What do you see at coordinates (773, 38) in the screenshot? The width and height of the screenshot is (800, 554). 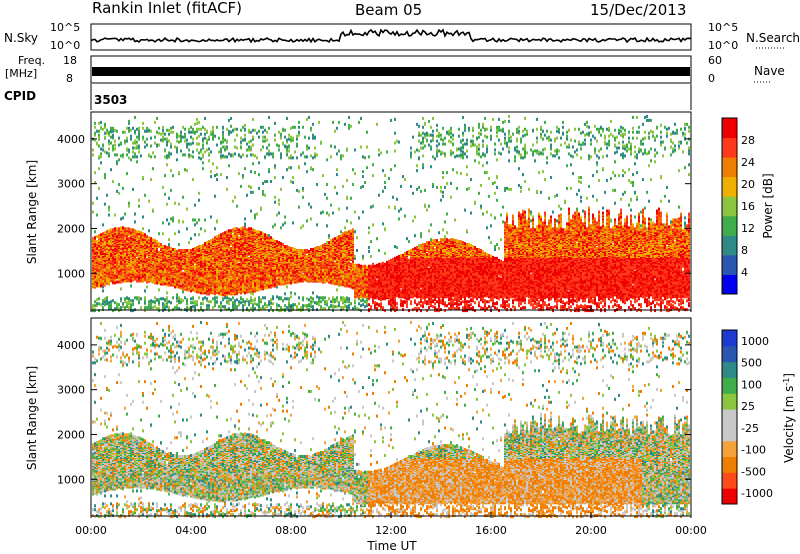 I see `nsearch-label: N.Search` at bounding box center [773, 38].